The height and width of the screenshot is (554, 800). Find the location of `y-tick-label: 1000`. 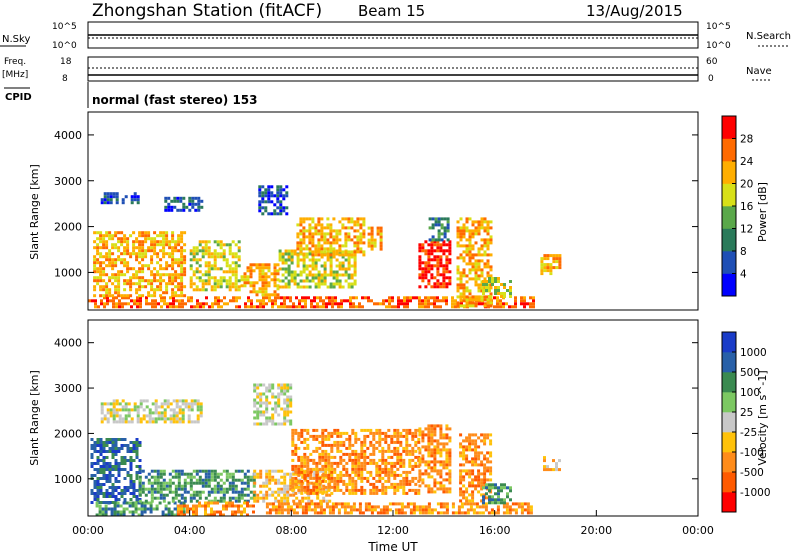

y-tick-label: 1000 is located at coordinates (68, 272).